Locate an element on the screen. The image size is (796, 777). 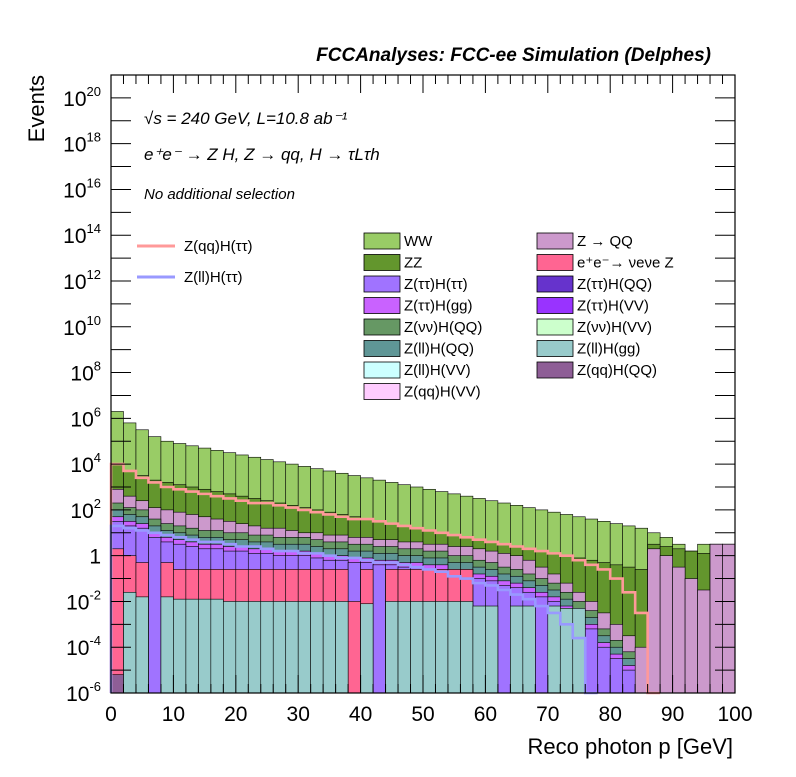
line-Z(ll)H(ττ) is located at coordinates (353, 609).